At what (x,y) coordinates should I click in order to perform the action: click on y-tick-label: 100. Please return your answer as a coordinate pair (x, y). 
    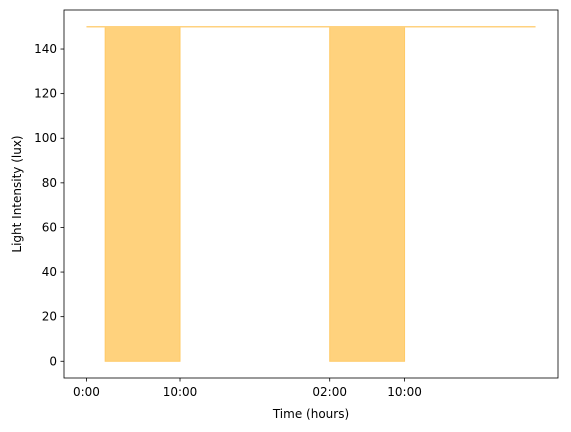
    Looking at the image, I should click on (45, 138).